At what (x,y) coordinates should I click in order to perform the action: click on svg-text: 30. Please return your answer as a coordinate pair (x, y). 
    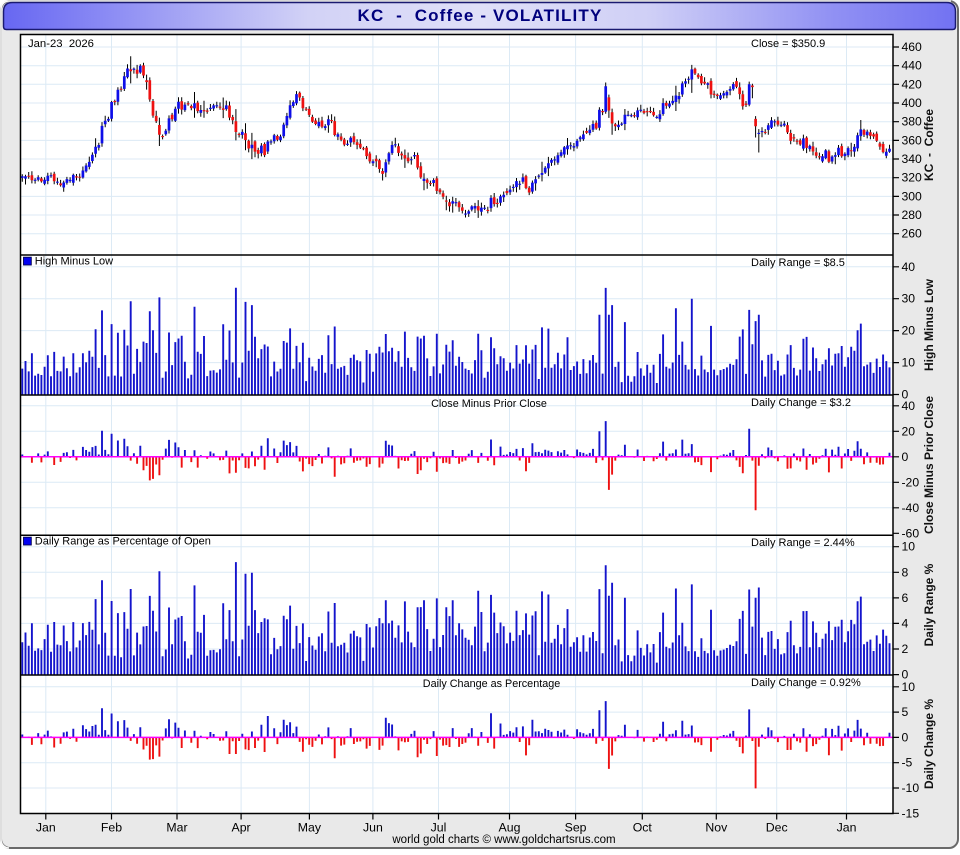
    Looking at the image, I should click on (909, 299).